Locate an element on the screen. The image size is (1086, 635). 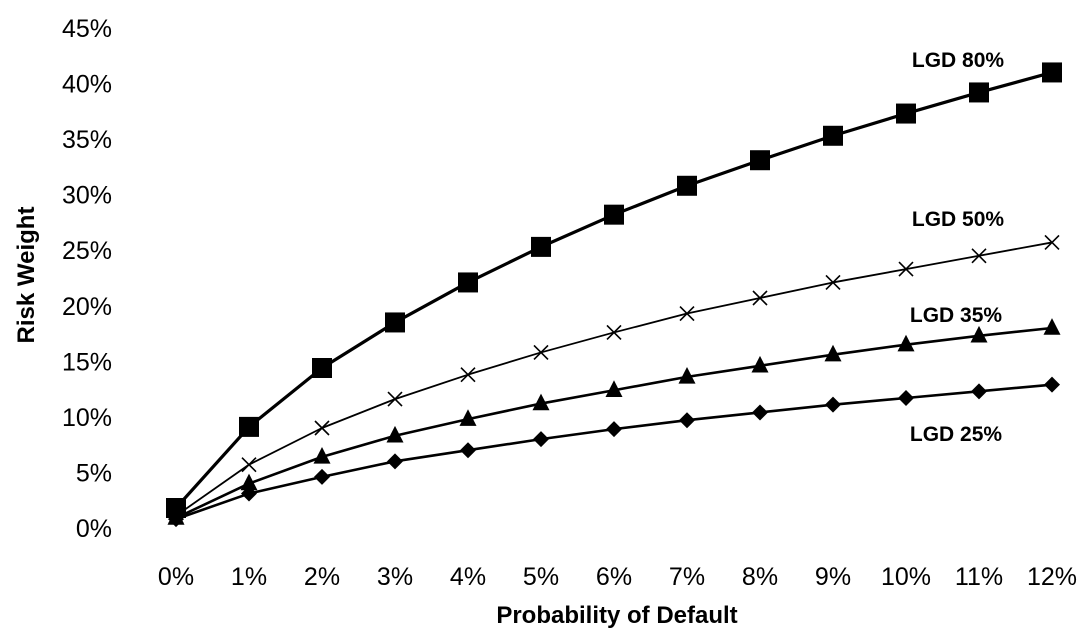
series-labels: LGD 80% LGD 50% LGD 35% LGD 25% is located at coordinates (957, 247).